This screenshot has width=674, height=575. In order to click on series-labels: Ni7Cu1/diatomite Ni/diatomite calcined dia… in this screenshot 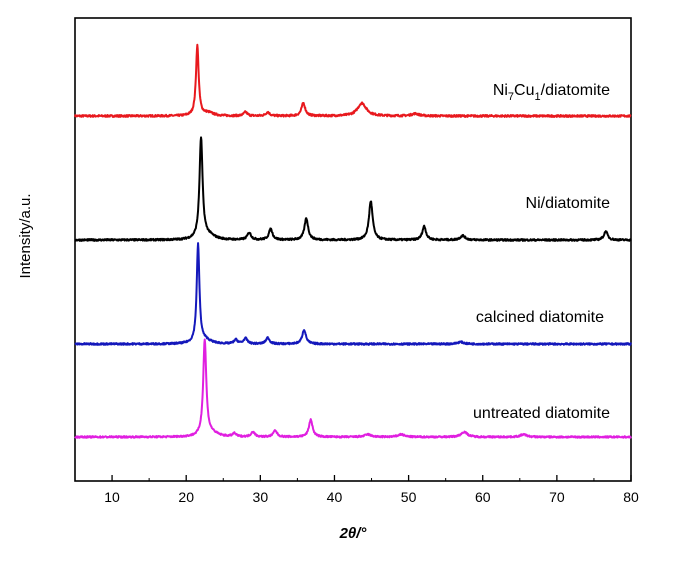, I will do `click(541, 252)`.